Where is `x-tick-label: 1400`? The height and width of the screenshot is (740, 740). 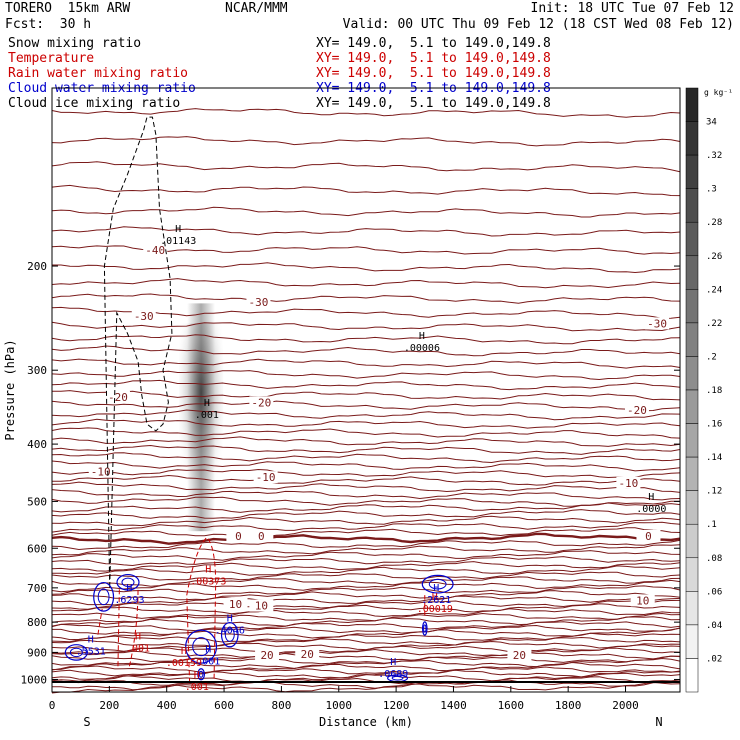
x-tick-label: 1400 is located at coordinates (453, 705).